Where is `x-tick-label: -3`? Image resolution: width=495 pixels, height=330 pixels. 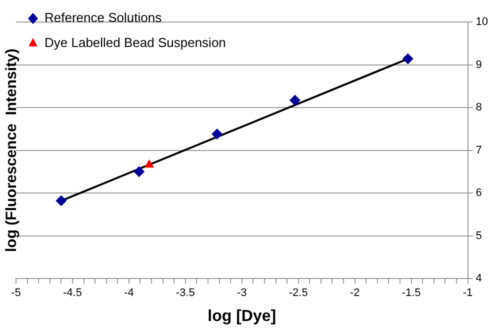 x-tick-label: -3 is located at coordinates (241, 293).